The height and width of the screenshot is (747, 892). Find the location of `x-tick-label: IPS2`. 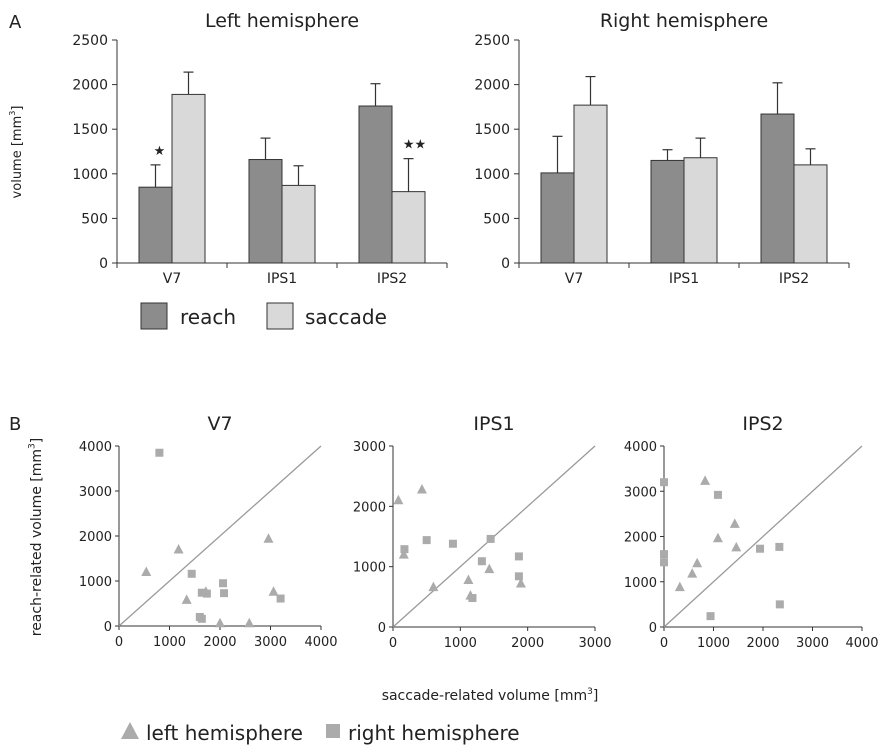

x-tick-label: IPS2 is located at coordinates (392, 279).